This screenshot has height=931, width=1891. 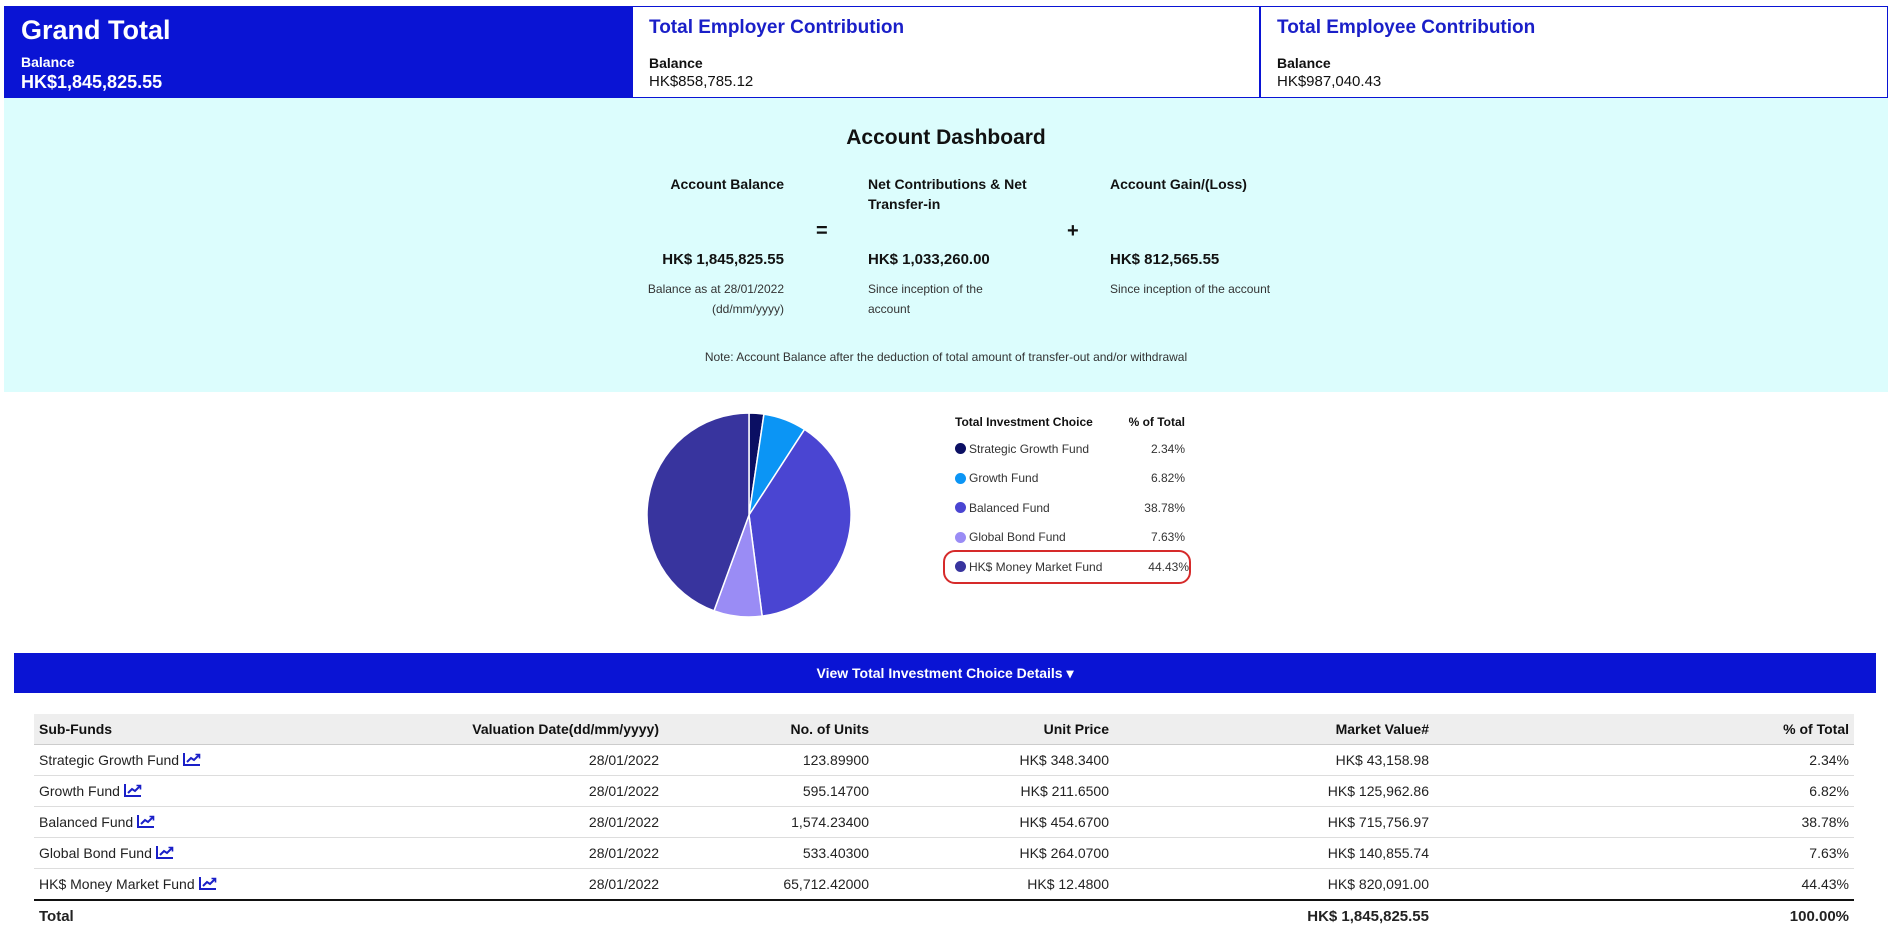 I want to click on legend-item-pct: 6.82%, so click(x=1167, y=478).